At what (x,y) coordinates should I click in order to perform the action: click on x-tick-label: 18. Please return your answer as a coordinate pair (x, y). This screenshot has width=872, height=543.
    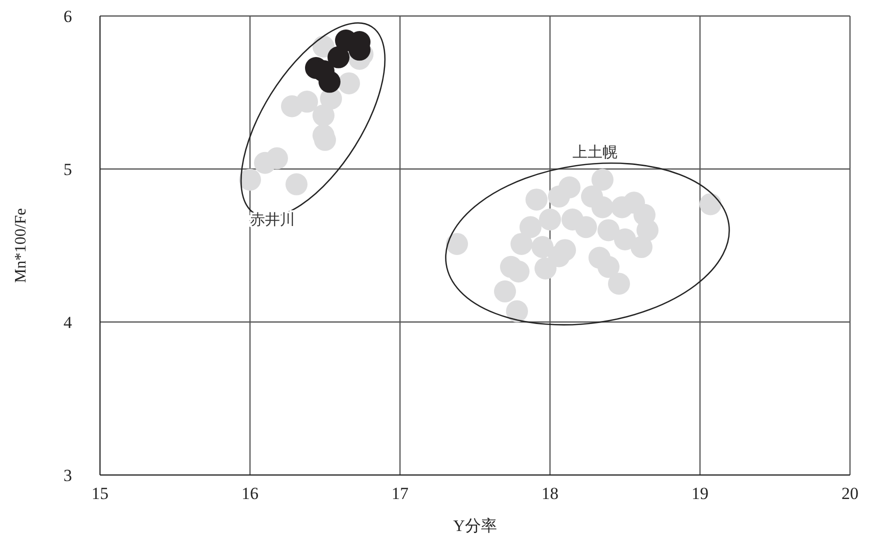
    Looking at the image, I should click on (550, 494).